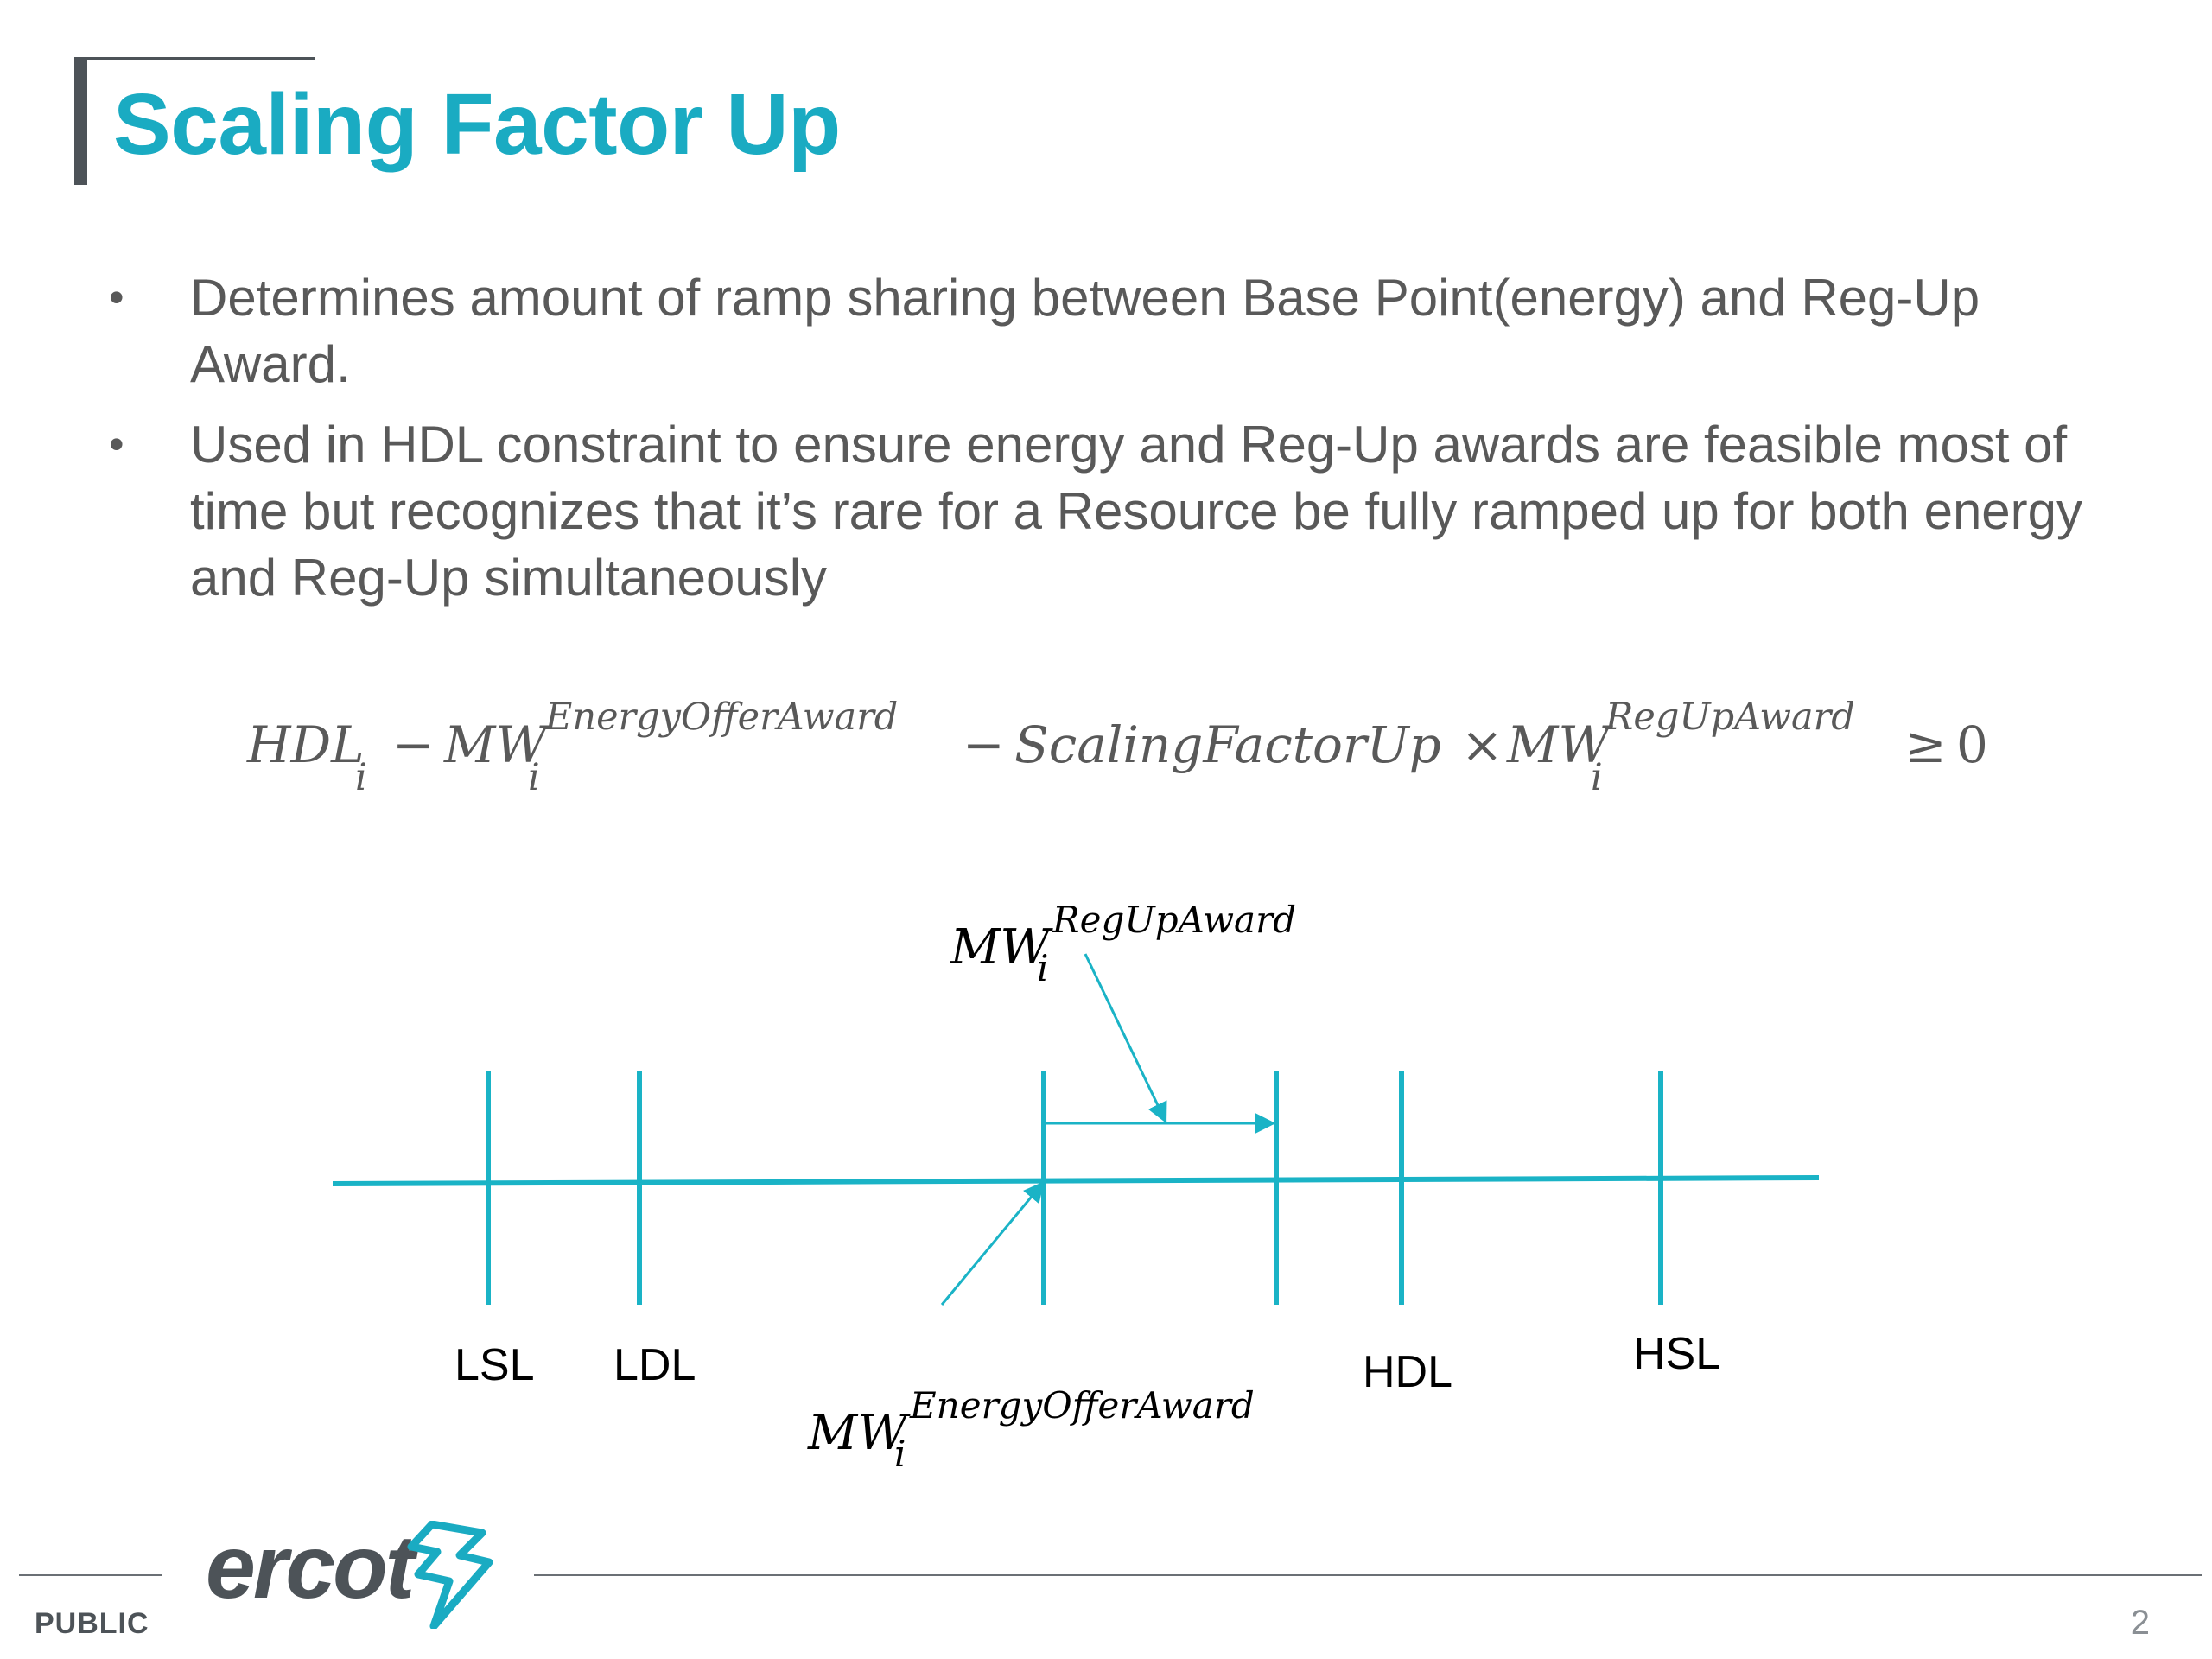  I want to click on hsl-label: HSL, so click(1677, 1354).